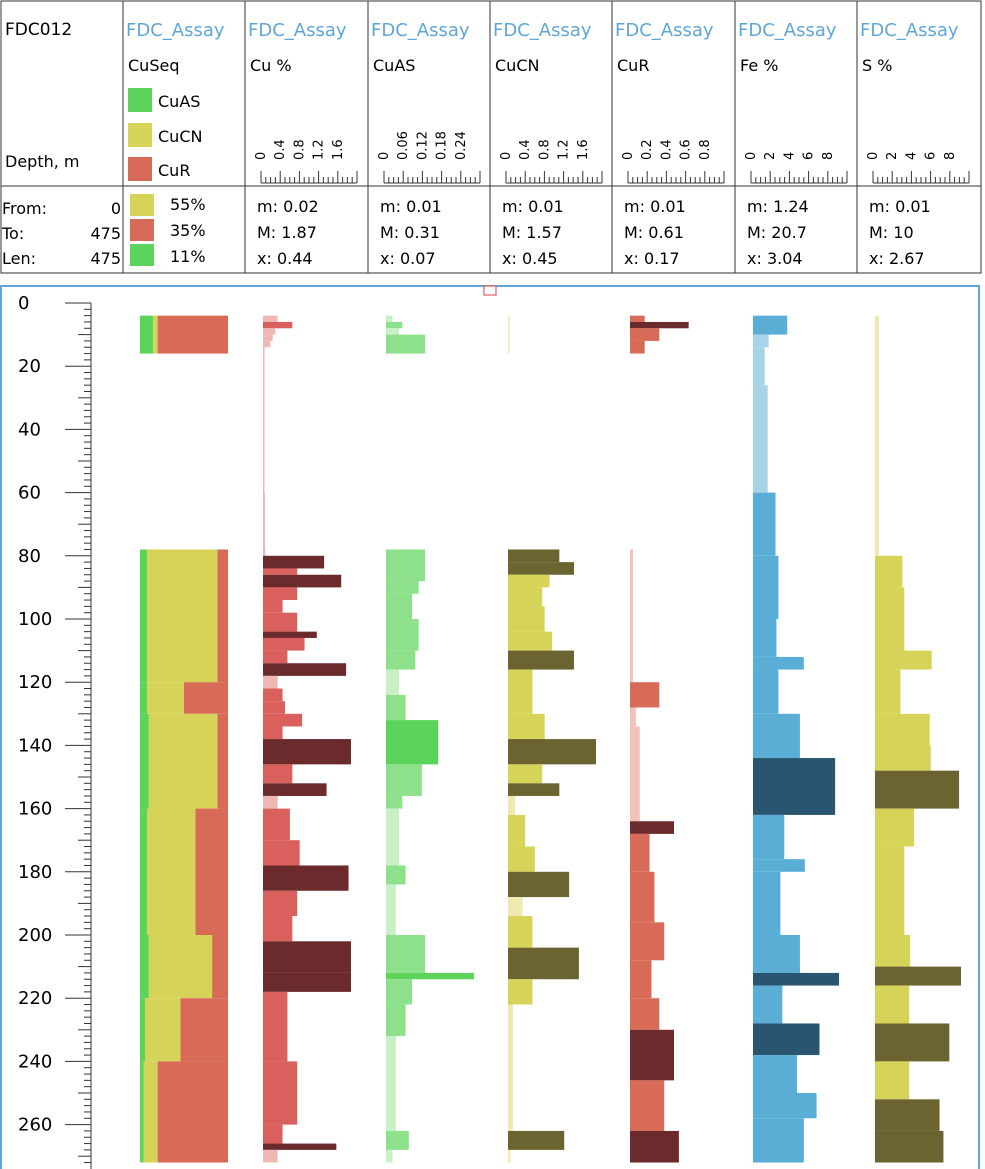  I want to click on column-name: S %, so click(877, 65).